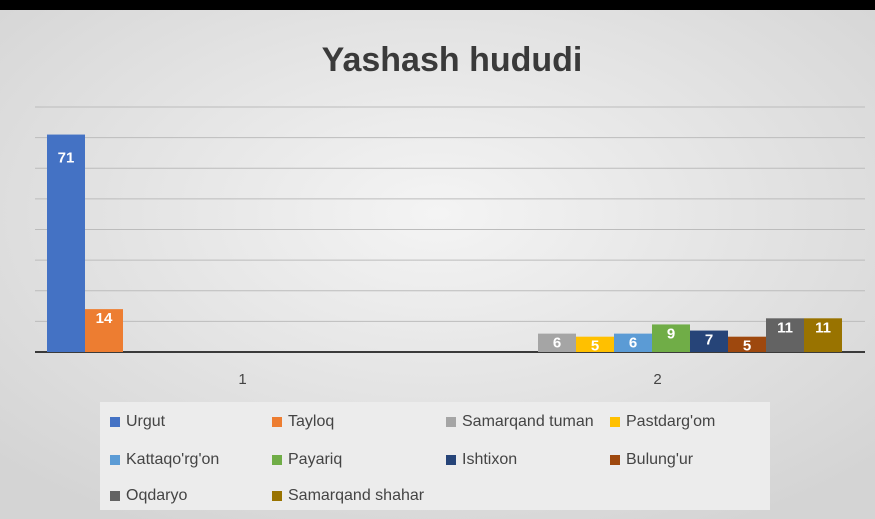 This screenshot has width=875, height=519. What do you see at coordinates (657, 379) in the screenshot?
I see `x-tick-label: 2` at bounding box center [657, 379].